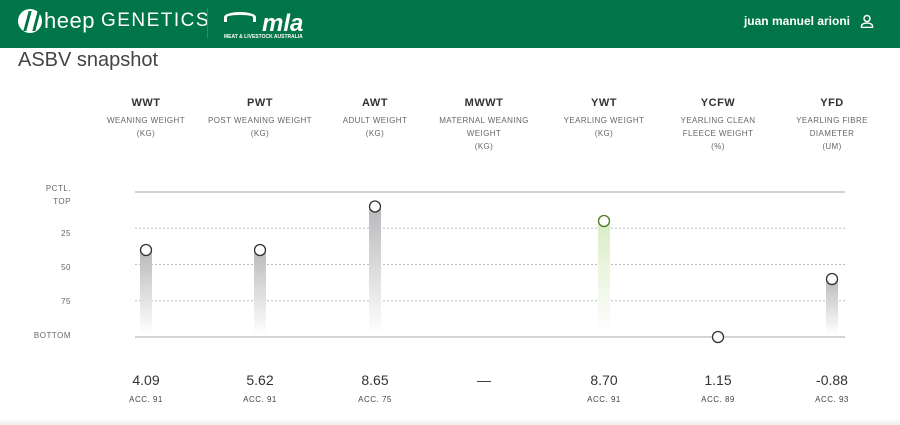 The image size is (900, 425). What do you see at coordinates (155, 20) in the screenshot?
I see `brand-suffix: GENETICS` at bounding box center [155, 20].